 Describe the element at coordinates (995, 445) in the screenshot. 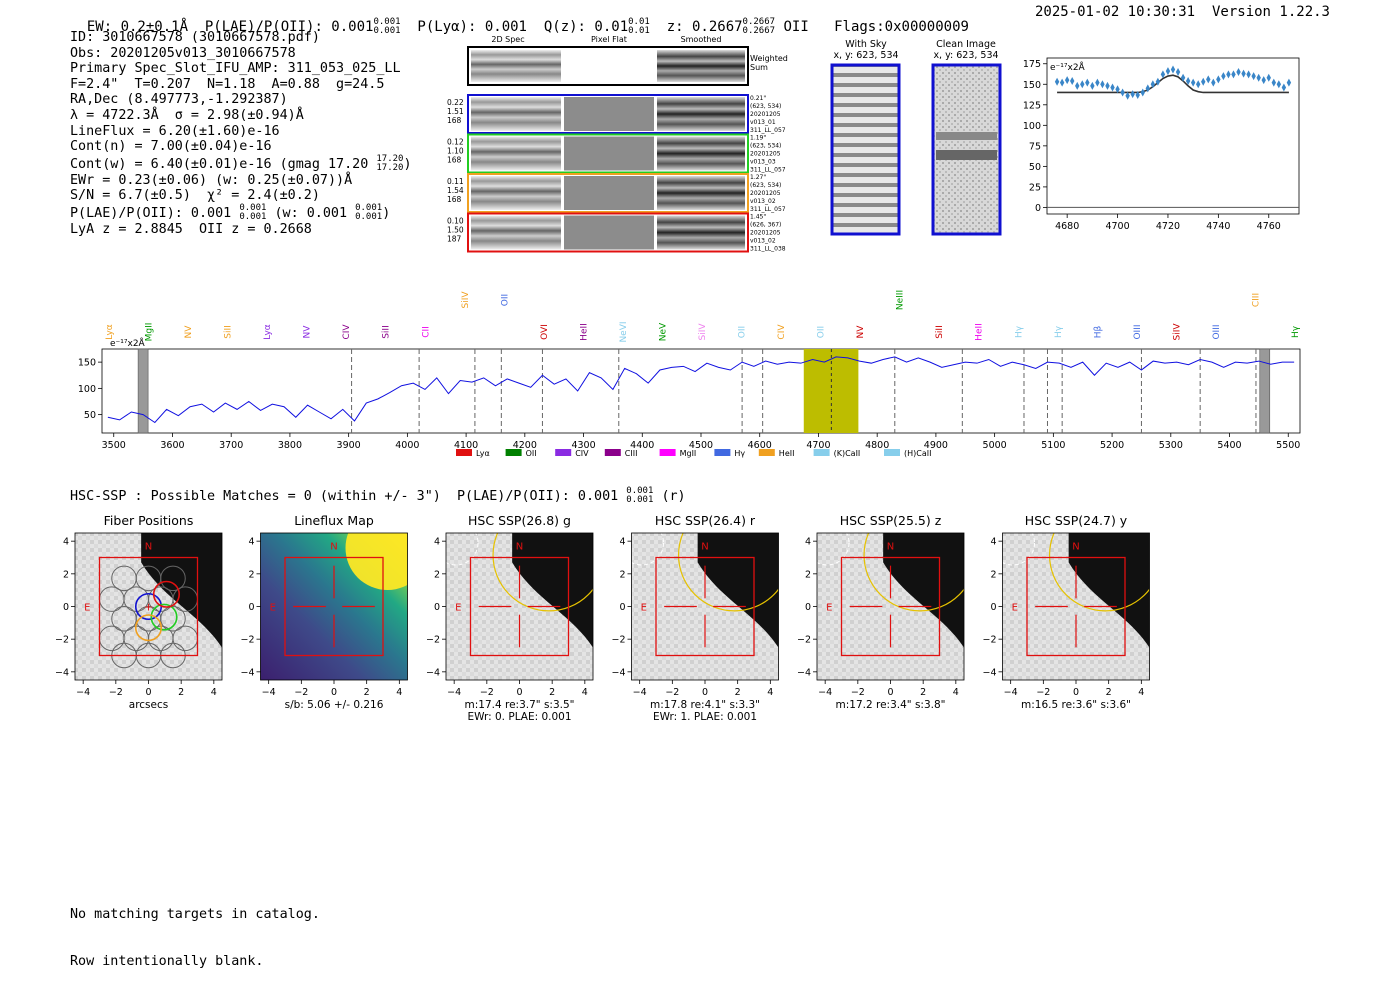

I see `x-tick-label: 5000` at that location.